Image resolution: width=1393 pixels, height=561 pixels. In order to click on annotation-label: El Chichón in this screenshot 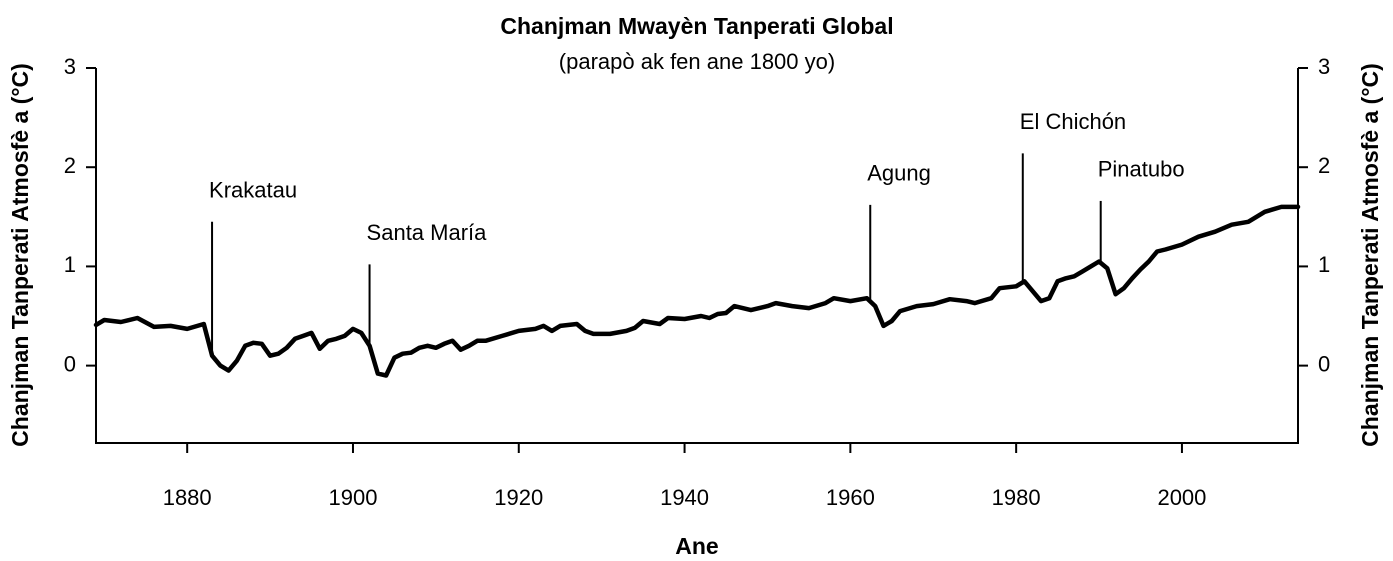, I will do `click(1073, 121)`.